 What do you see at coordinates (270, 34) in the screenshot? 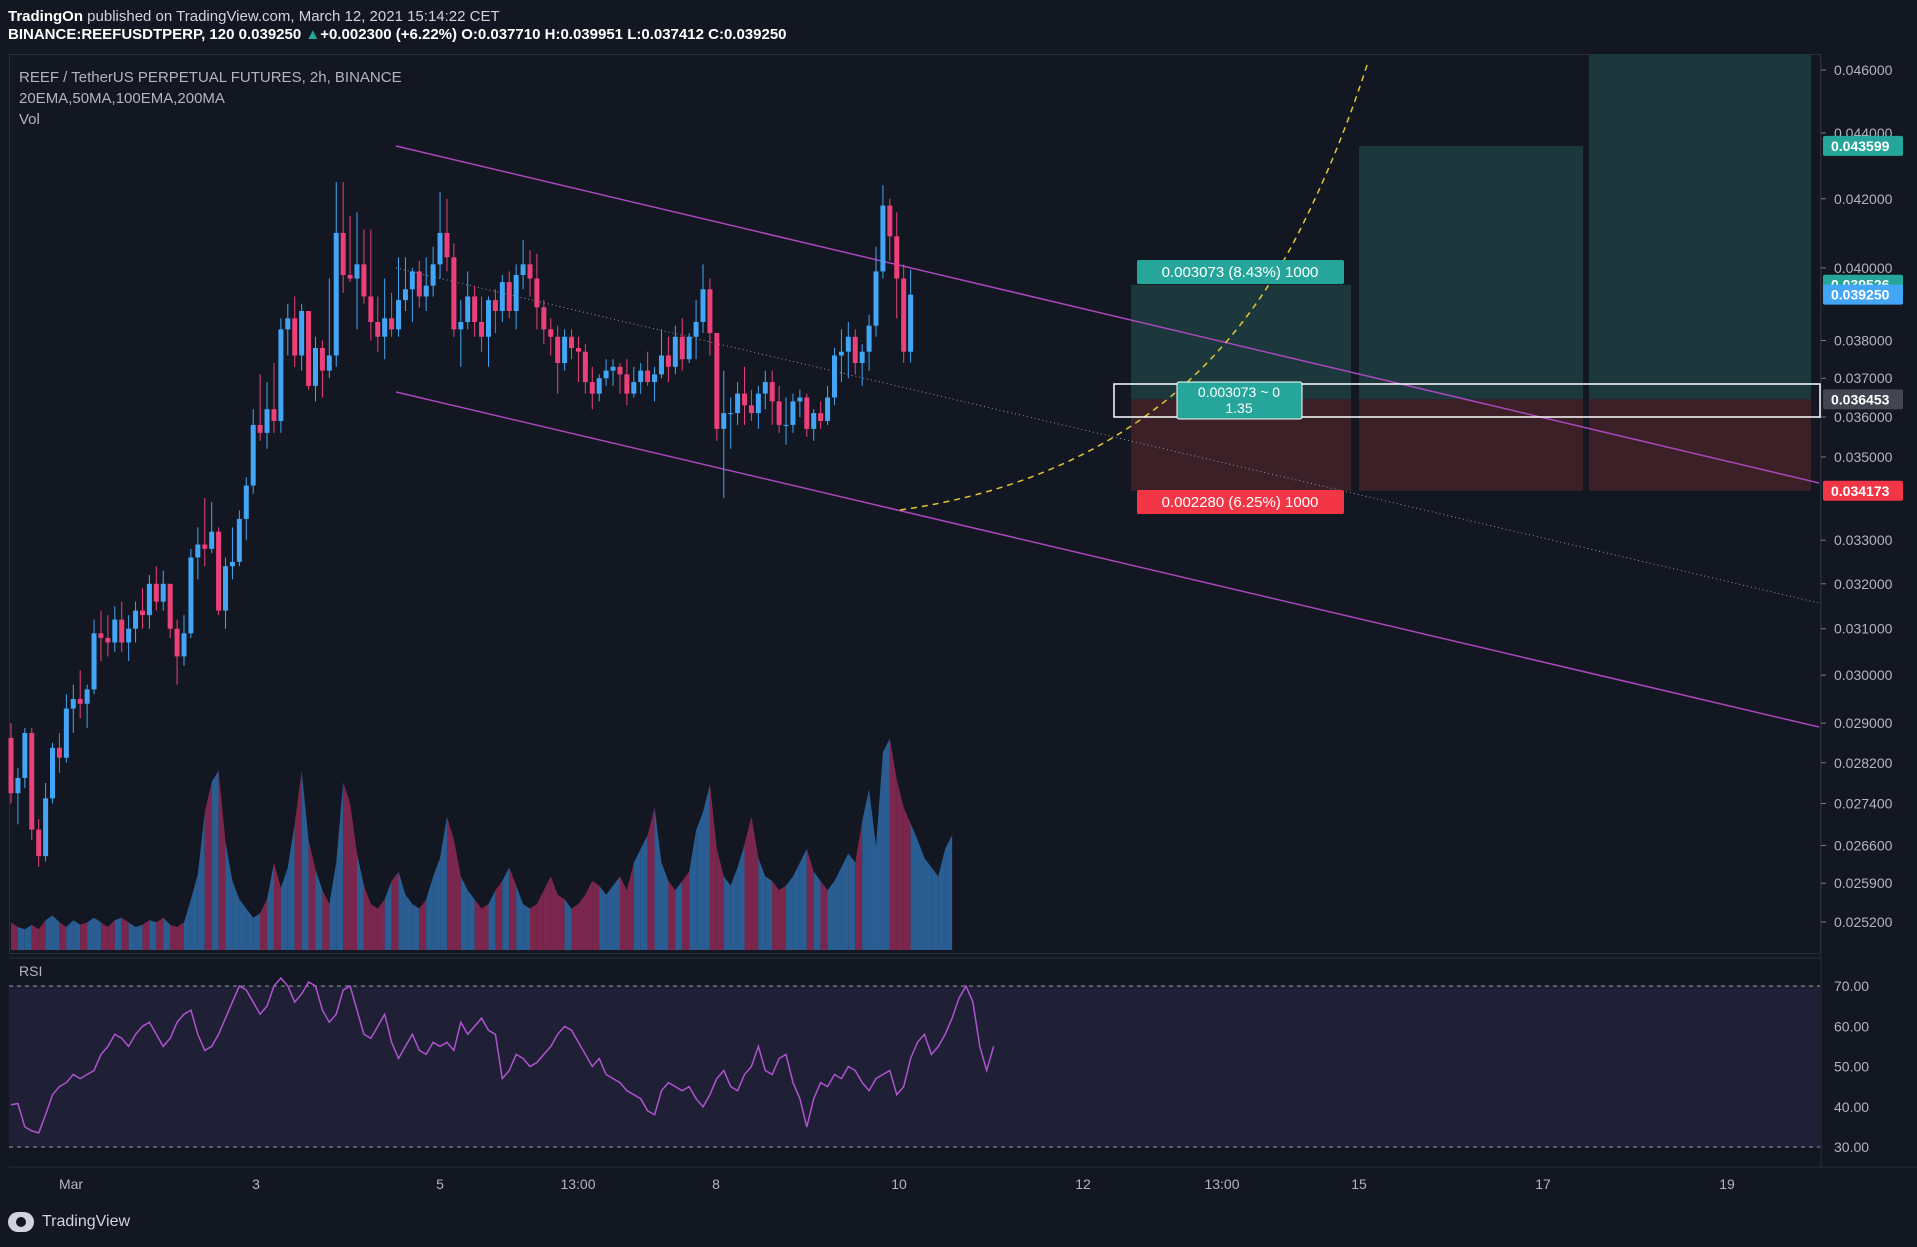
I see `last-price: 0.039250` at bounding box center [270, 34].